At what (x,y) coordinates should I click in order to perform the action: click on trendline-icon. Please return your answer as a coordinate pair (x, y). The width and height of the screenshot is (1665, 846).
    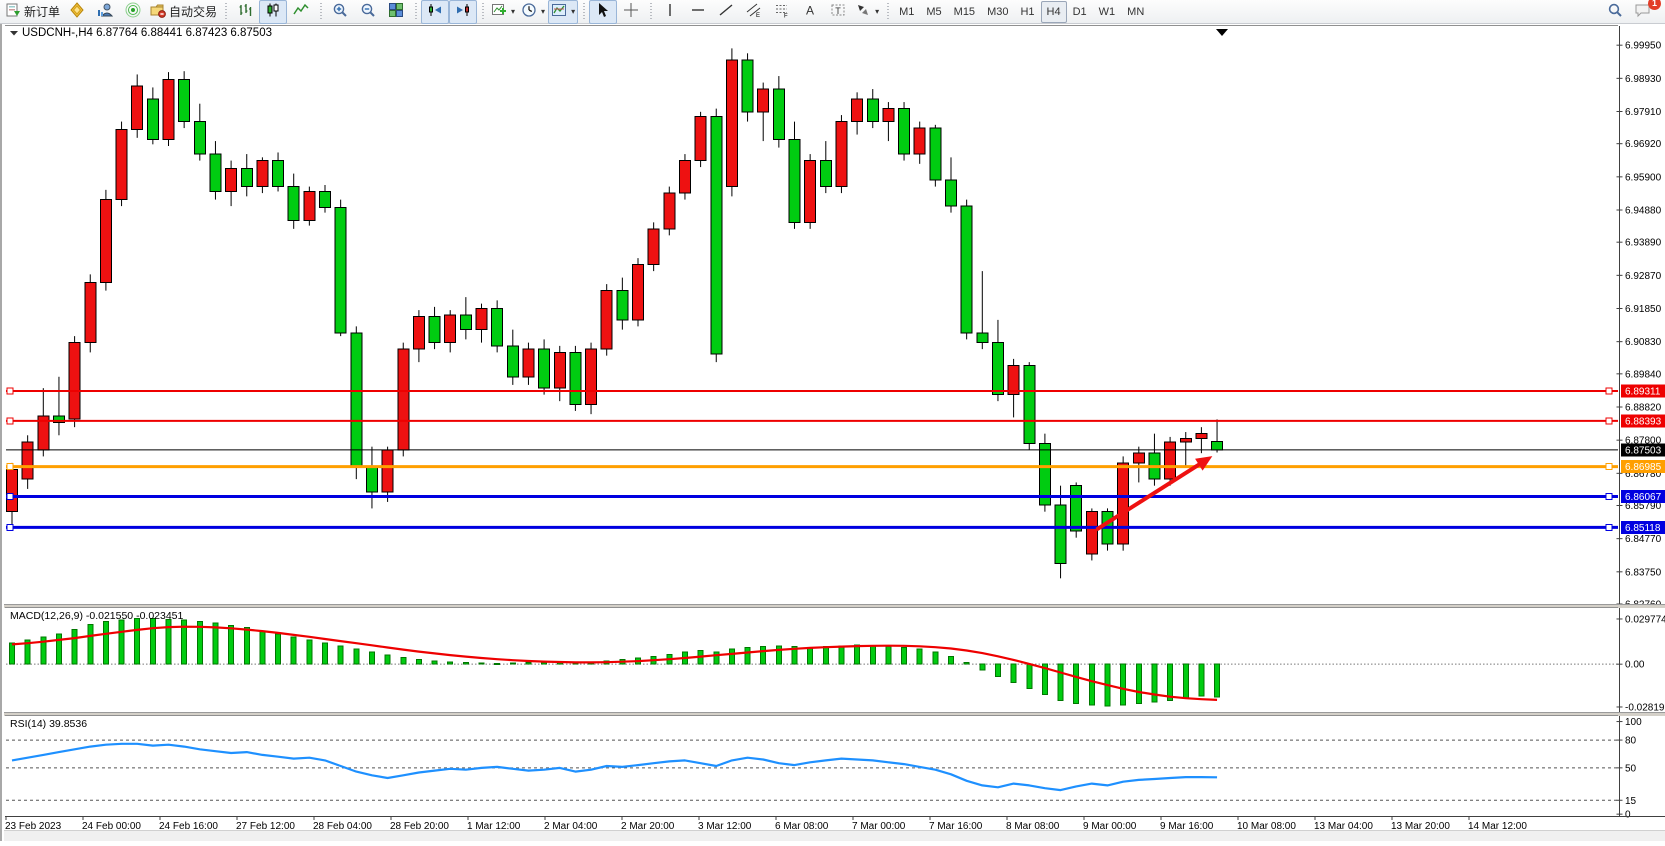
    Looking at the image, I should click on (726, 11).